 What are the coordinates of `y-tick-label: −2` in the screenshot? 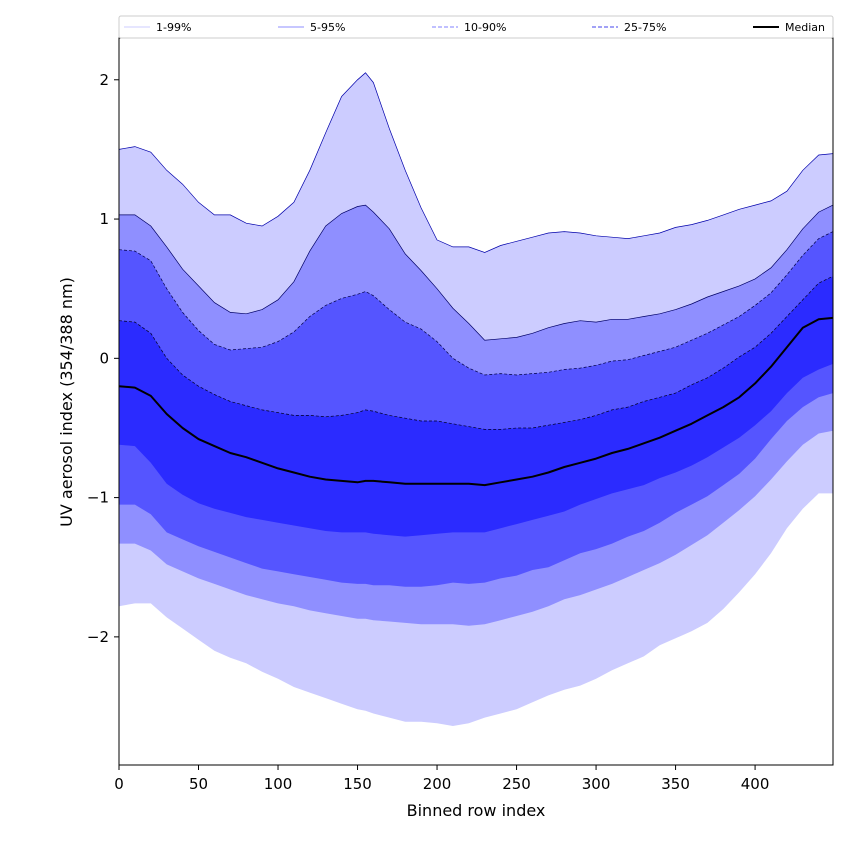 It's located at (98, 637).